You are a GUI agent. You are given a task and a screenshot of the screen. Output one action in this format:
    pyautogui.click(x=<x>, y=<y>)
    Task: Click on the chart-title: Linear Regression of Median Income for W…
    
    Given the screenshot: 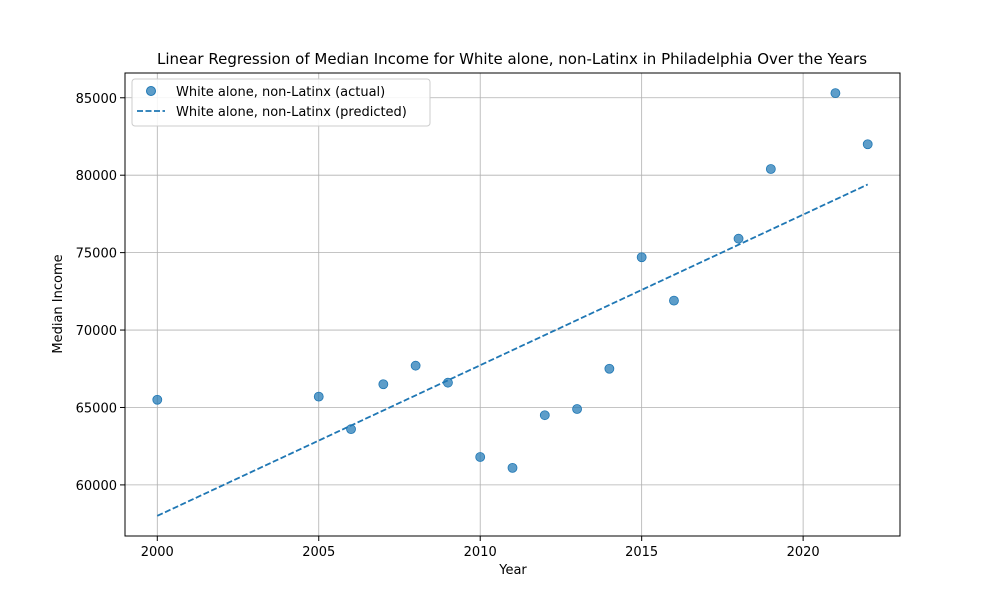 What is the action you would take?
    pyautogui.click(x=512, y=59)
    